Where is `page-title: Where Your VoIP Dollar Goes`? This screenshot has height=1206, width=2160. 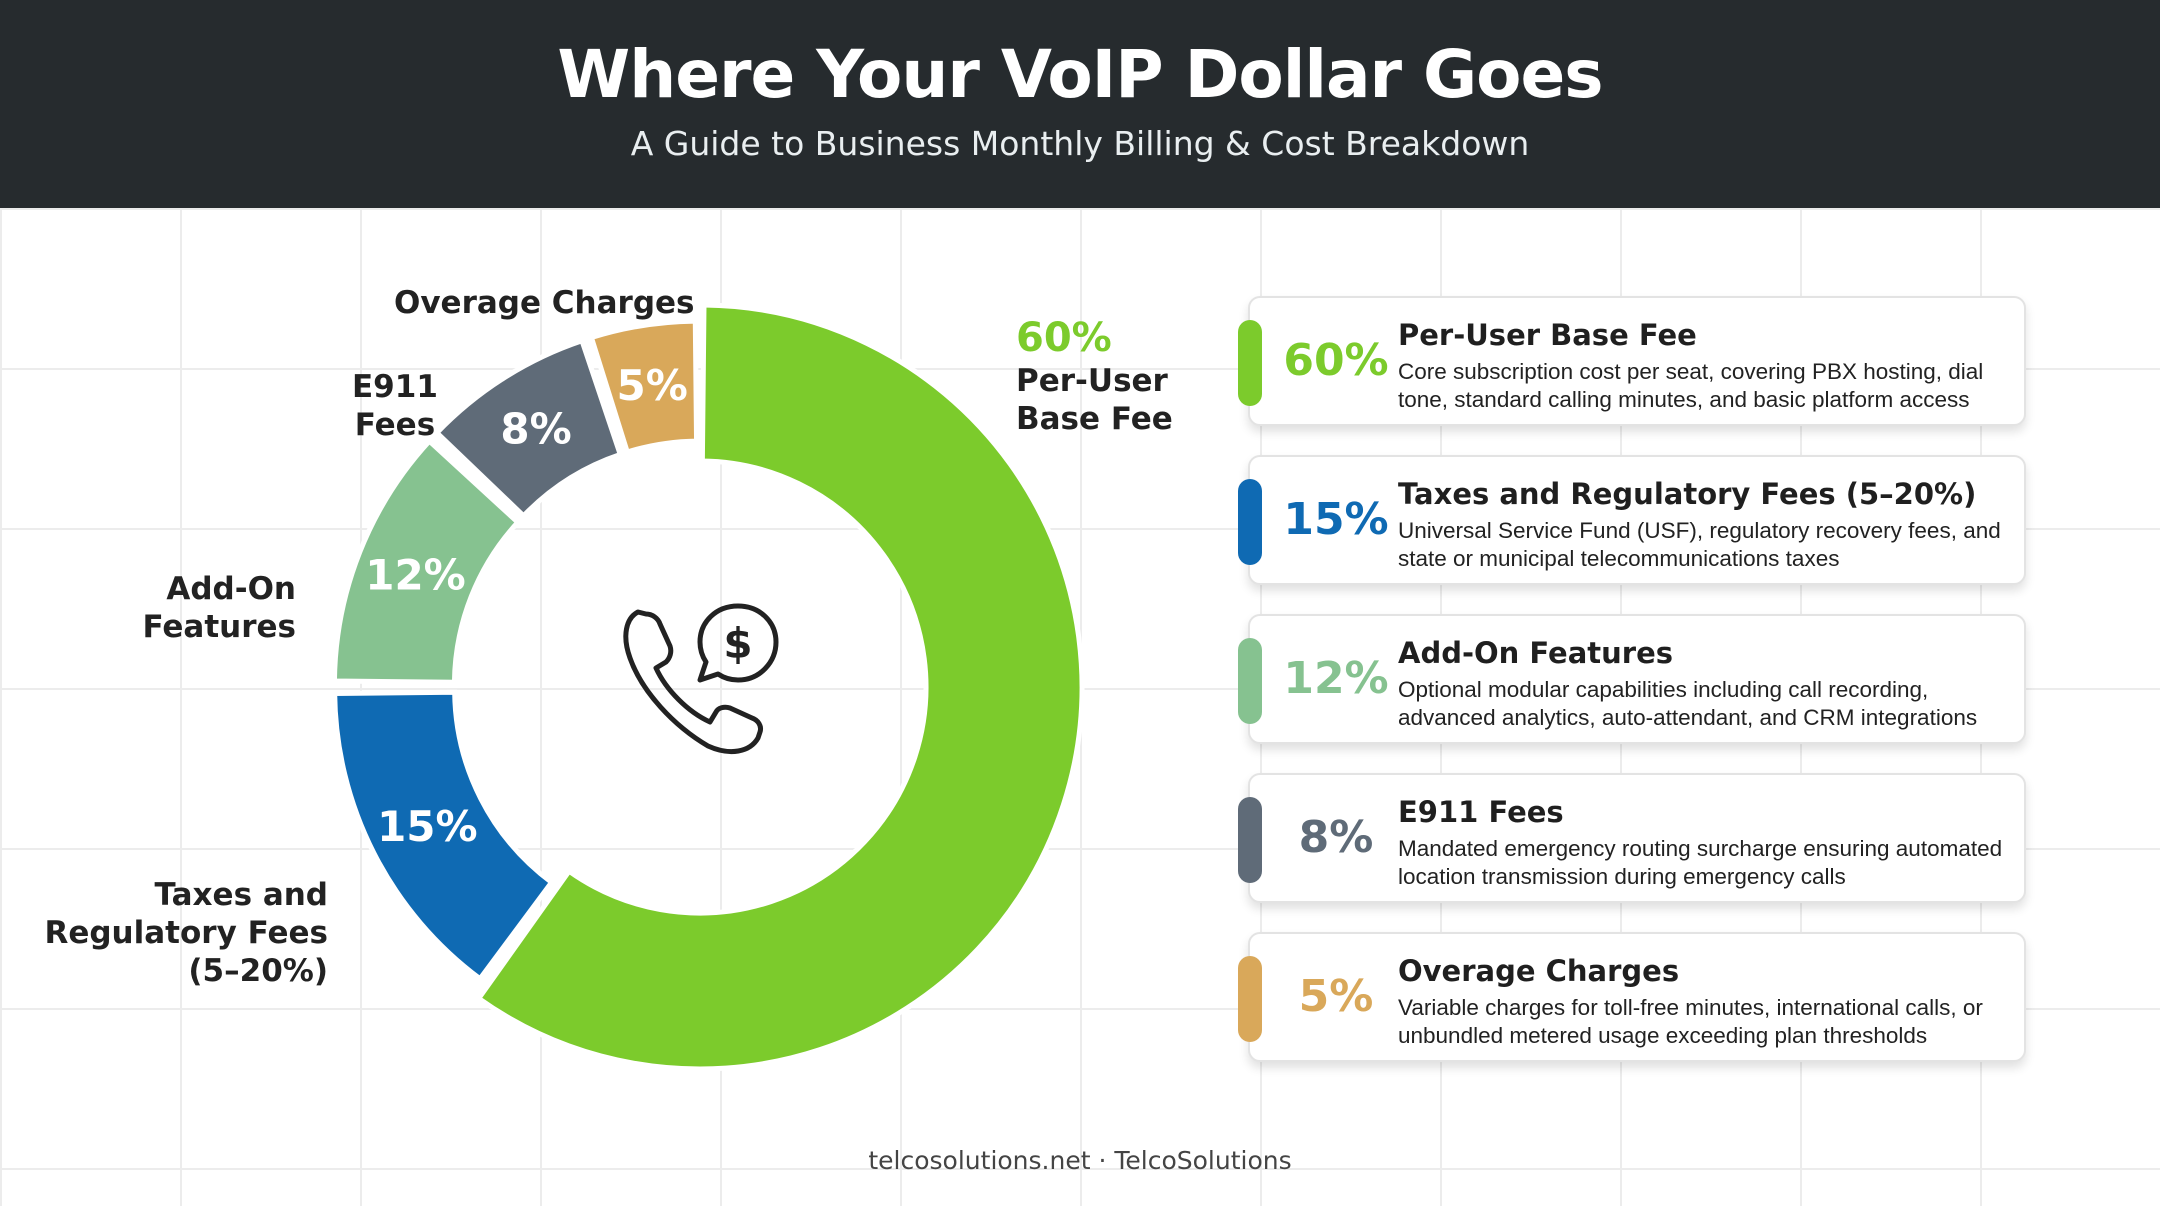 page-title: Where Your VoIP Dollar Goes is located at coordinates (1080, 74).